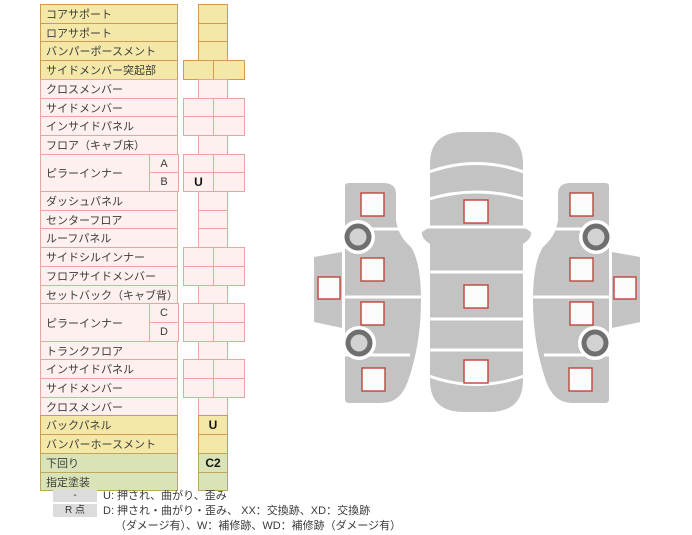 The height and width of the screenshot is (535, 692). Describe the element at coordinates (164, 182) in the screenshot. I see `table-sub-label: B` at that location.